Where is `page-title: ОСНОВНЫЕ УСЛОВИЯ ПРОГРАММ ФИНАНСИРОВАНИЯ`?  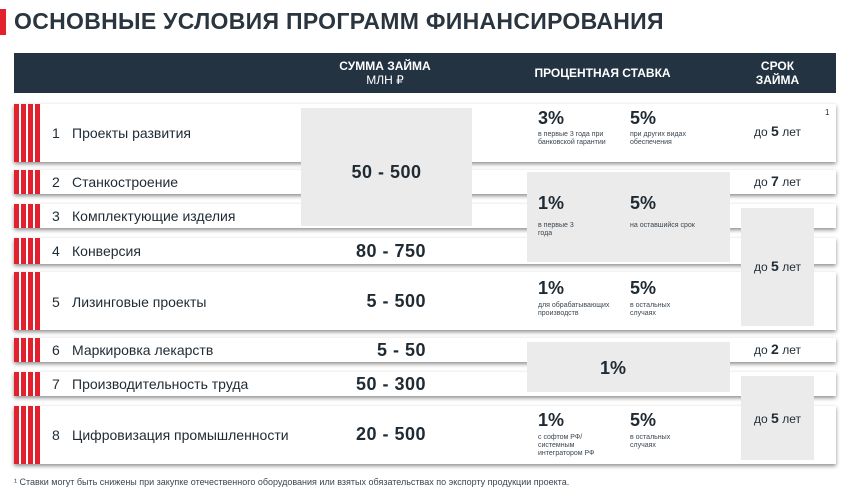 page-title: ОСНОВНЫЕ УСЛОВИЯ ПРОГРАММ ФИНАНСИРОВАНИЯ is located at coordinates (339, 21).